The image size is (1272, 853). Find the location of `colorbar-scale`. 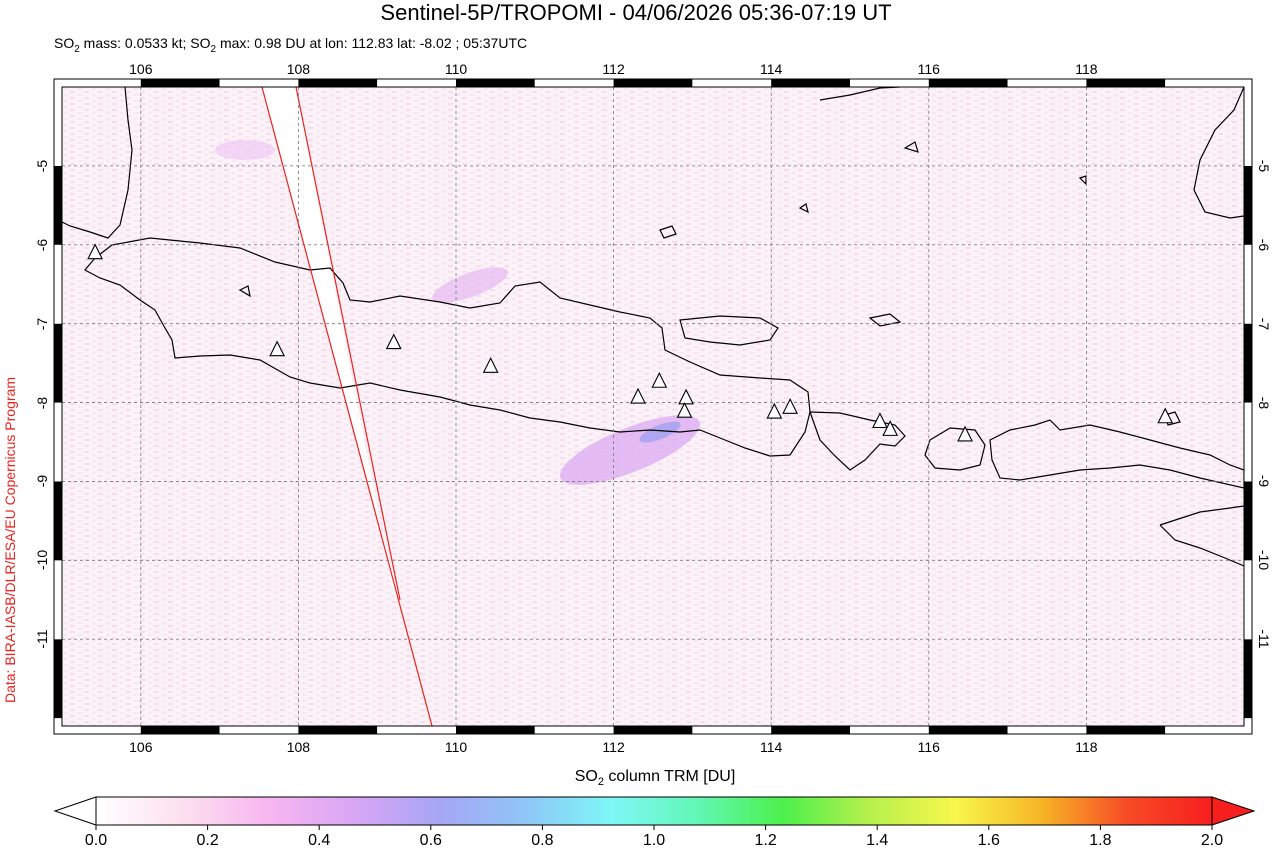

colorbar-scale is located at coordinates (654, 811).